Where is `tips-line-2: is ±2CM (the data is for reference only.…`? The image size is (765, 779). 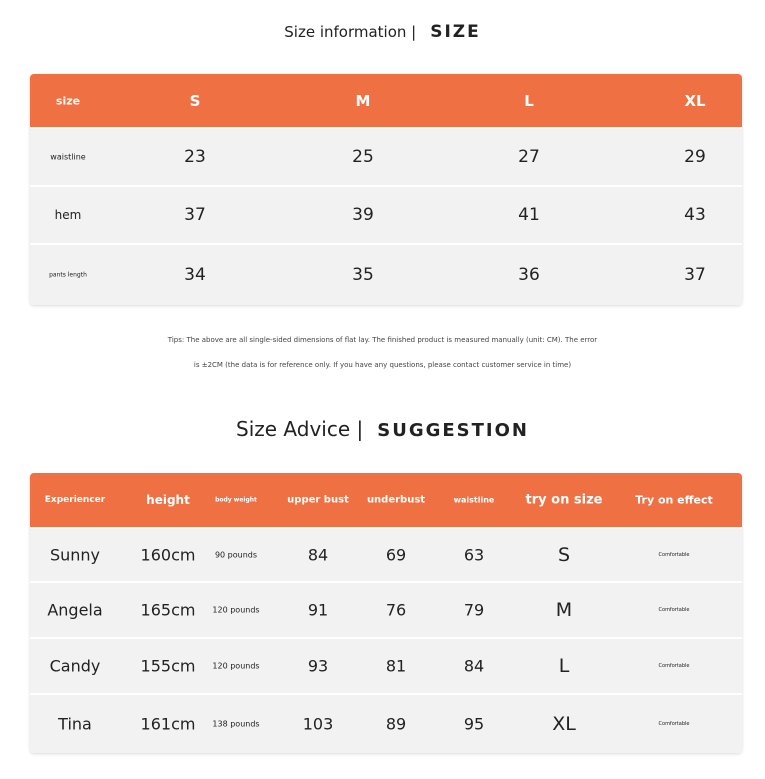
tips-line-2: is ±2CM (the data is for reference only.… is located at coordinates (382, 365).